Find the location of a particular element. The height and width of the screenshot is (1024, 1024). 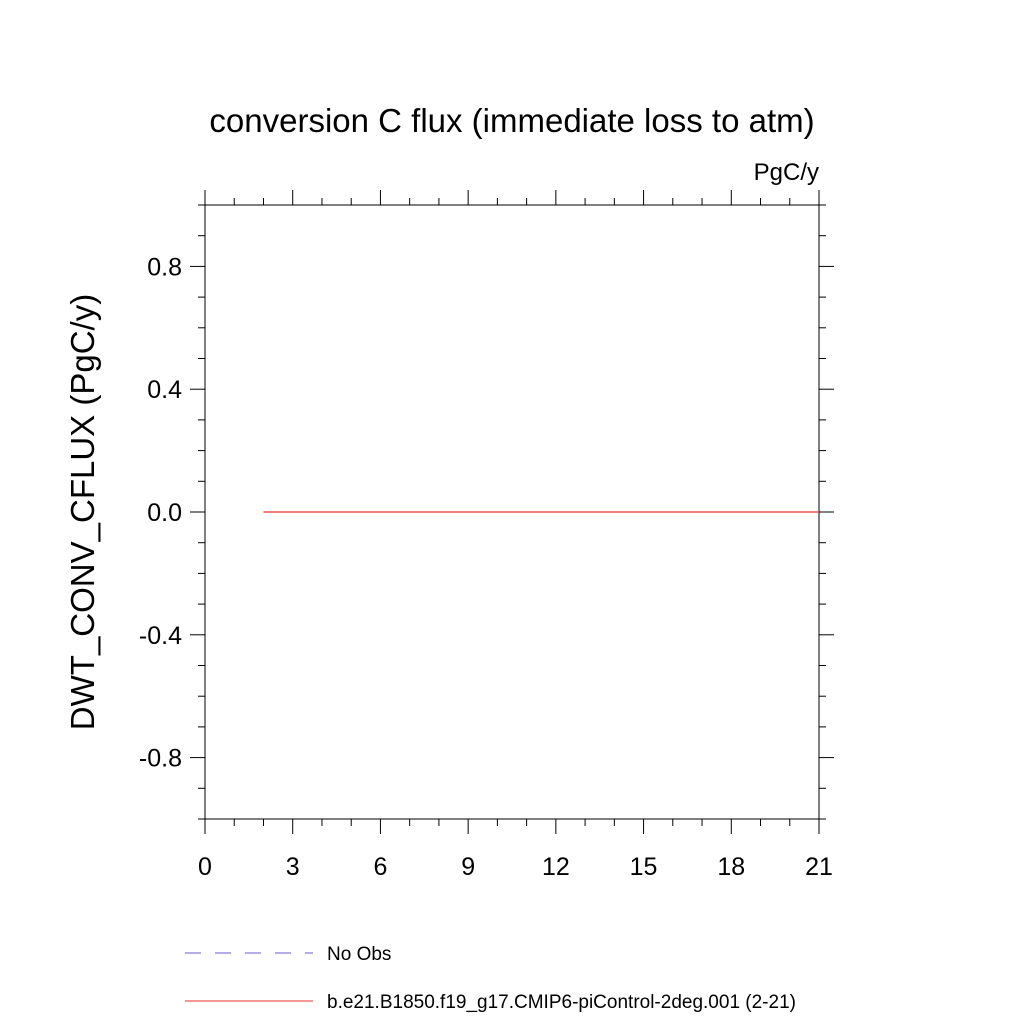

legend-label-1: No Obs is located at coordinates (359, 954).